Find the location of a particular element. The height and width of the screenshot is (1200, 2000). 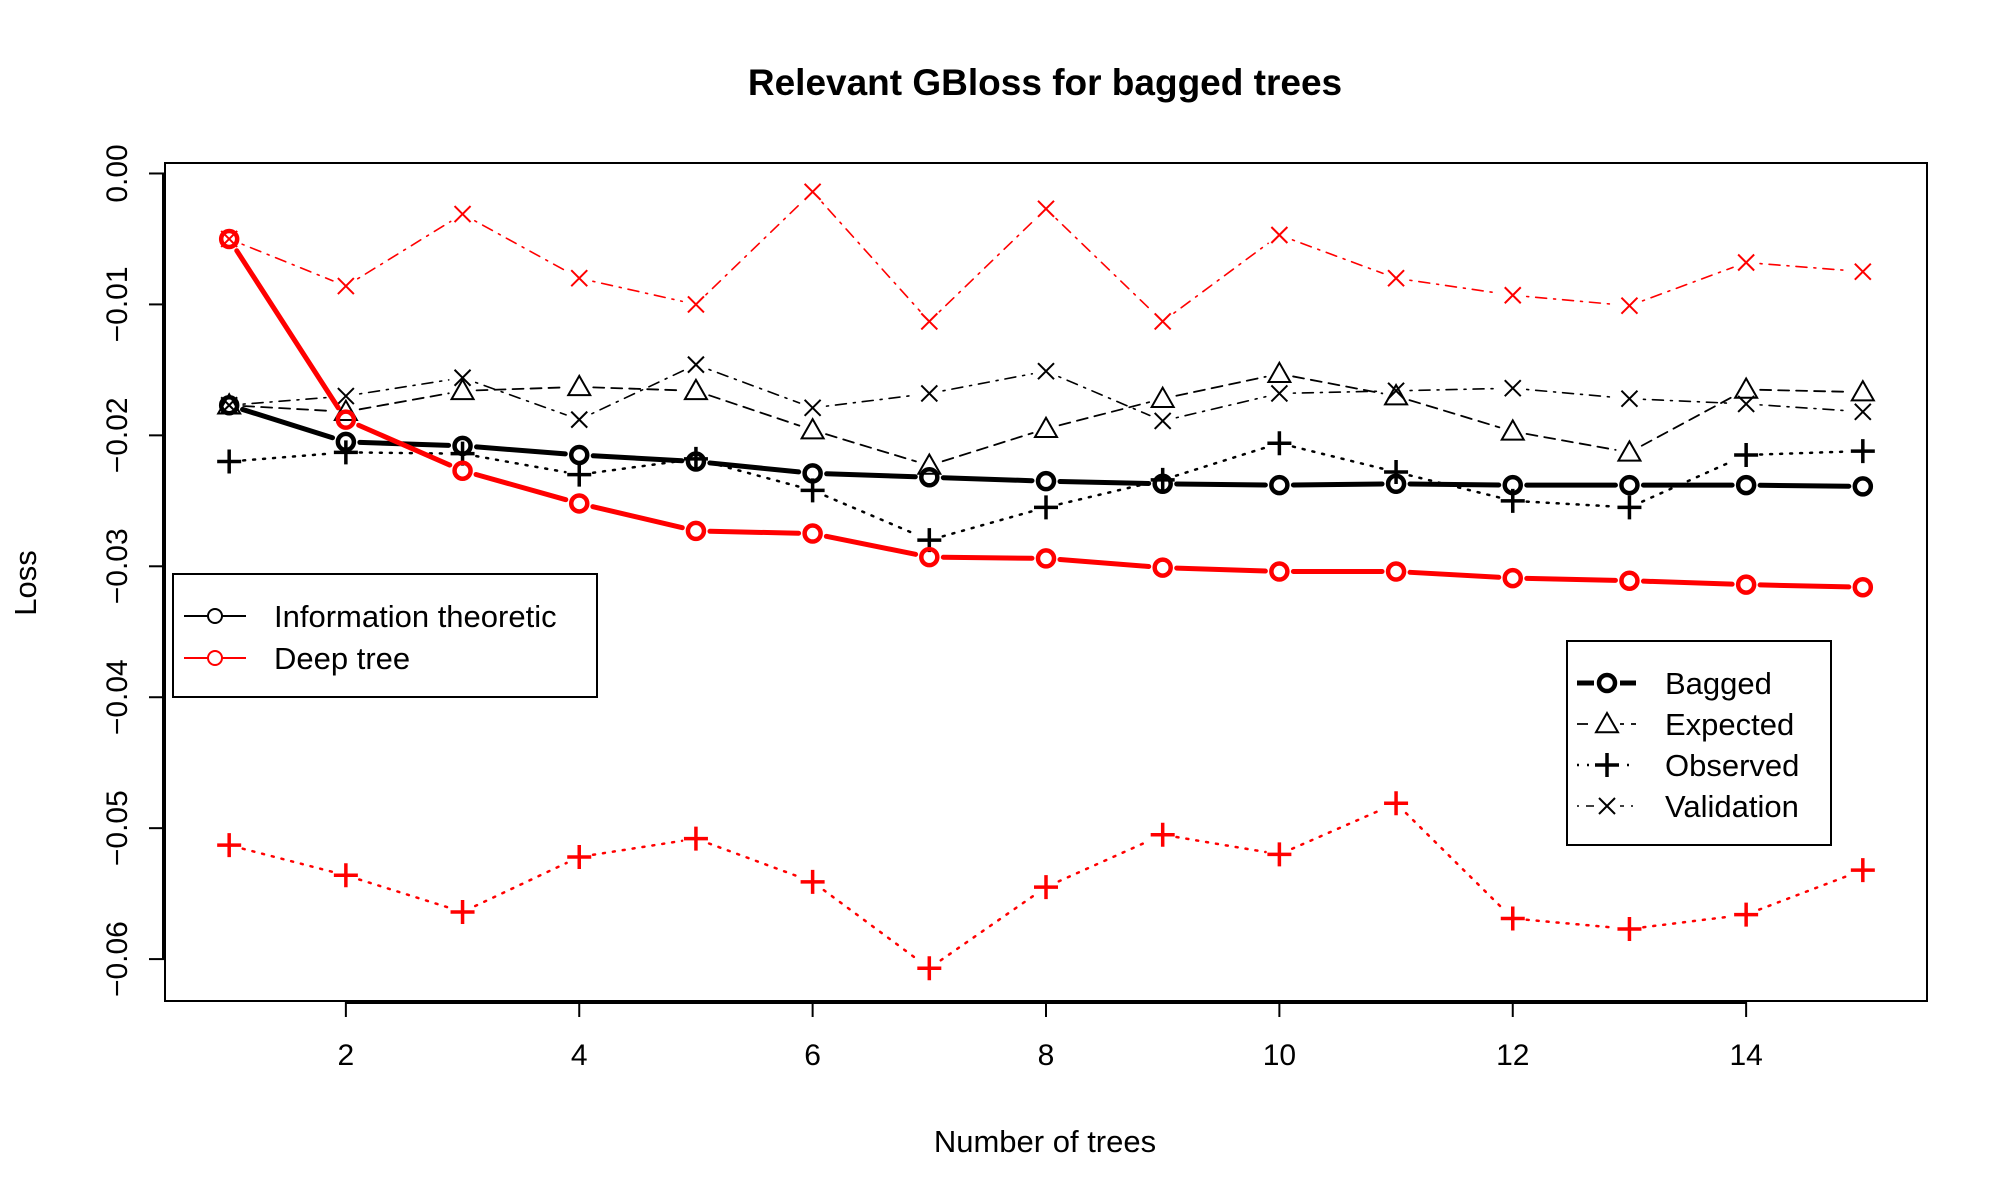

legend-item-deep-tree: Deep tree is located at coordinates (297, 658).